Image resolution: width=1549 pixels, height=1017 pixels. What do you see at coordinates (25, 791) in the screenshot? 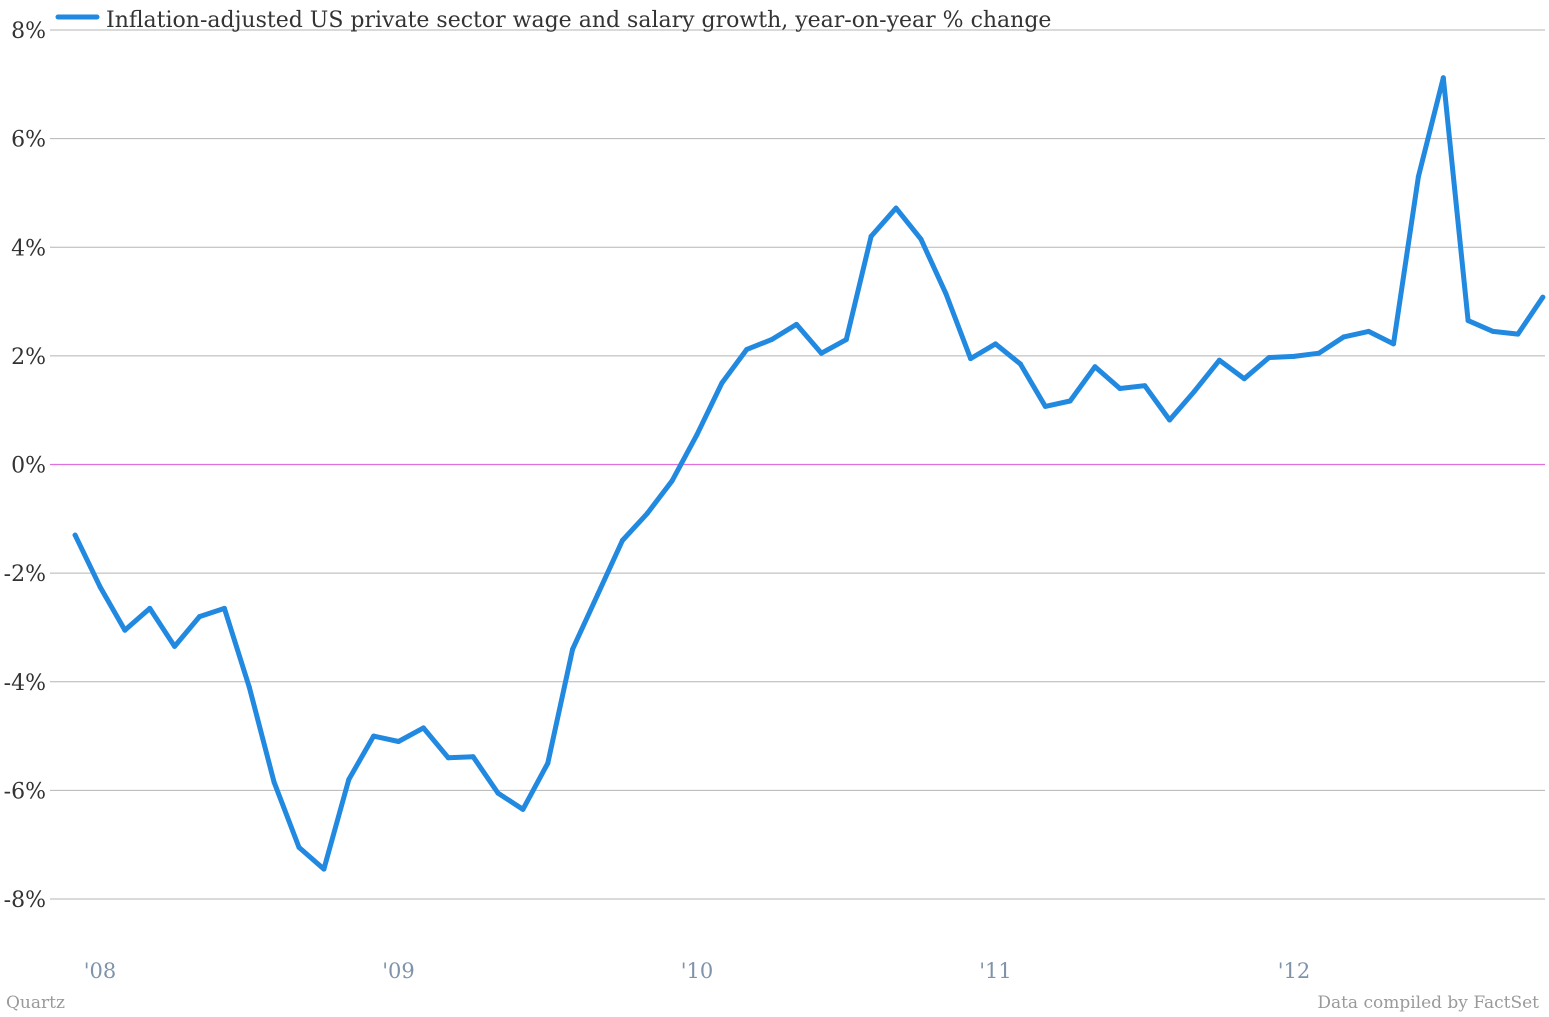
I see `y-tick-label: -6%` at bounding box center [25, 791].